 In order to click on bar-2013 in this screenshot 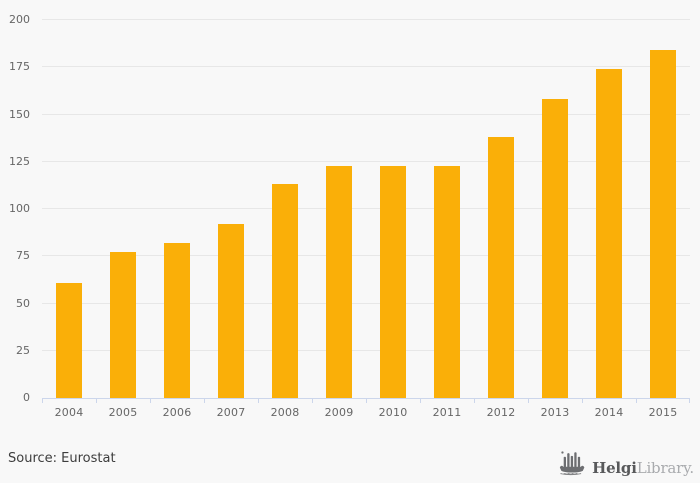, I will do `click(555, 248)`.